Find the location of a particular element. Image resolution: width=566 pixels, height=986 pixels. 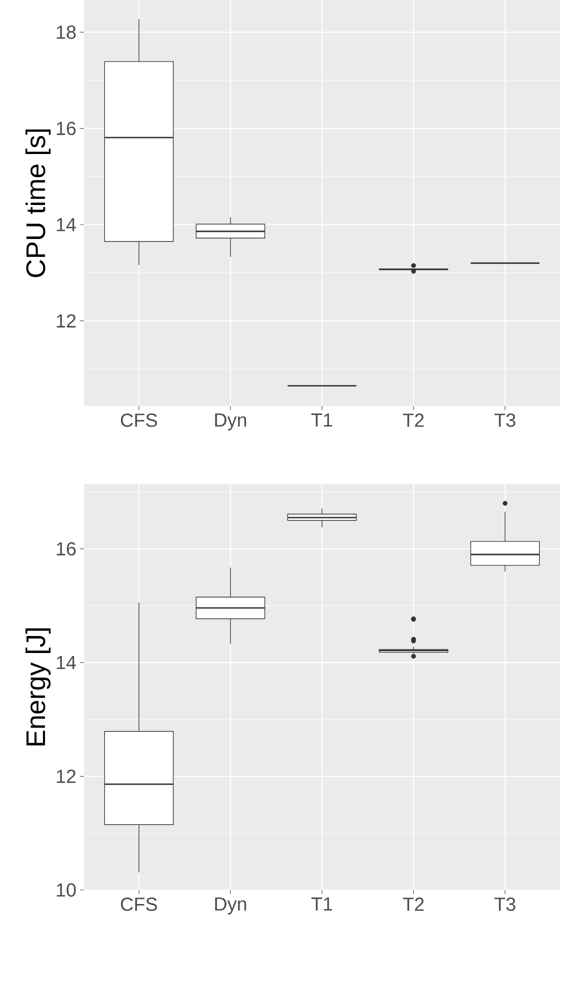

y-tick-label: 10 is located at coordinates (66, 890).